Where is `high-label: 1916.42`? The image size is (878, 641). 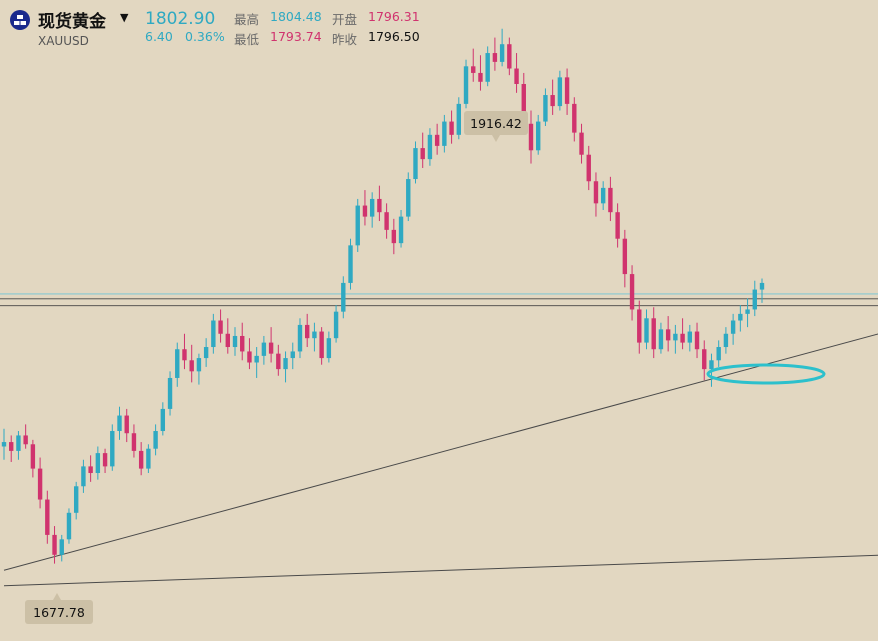
high-label: 1916.42 is located at coordinates (496, 123).